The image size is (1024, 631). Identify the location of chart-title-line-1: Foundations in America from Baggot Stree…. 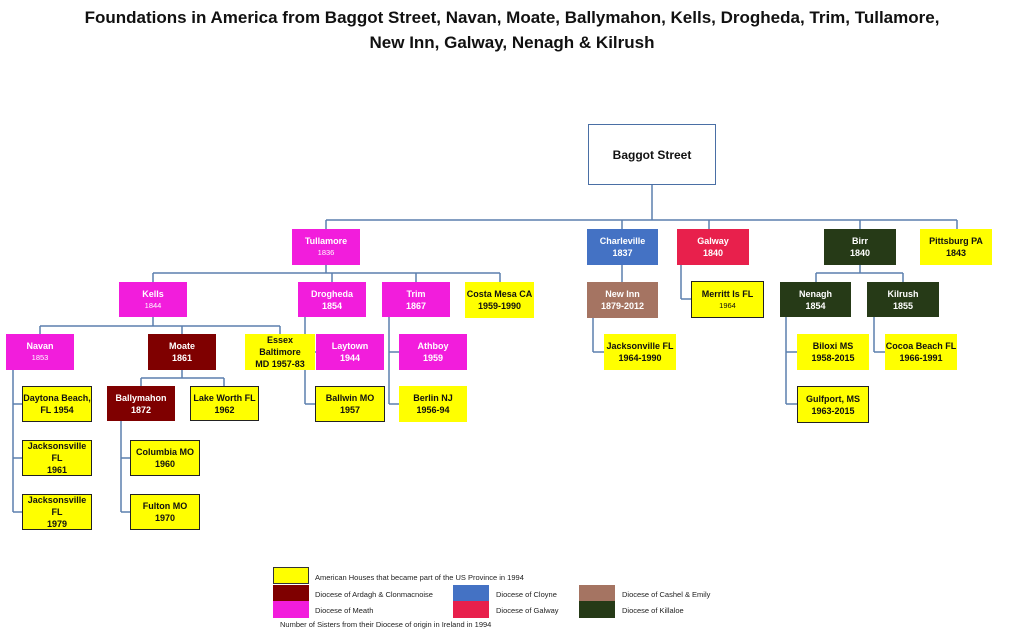
(512, 17).